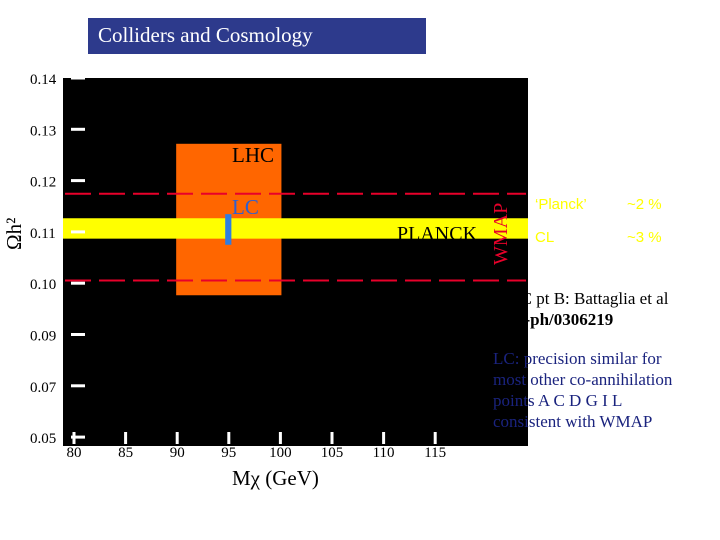  Describe the element at coordinates (14, 234) in the screenshot. I see `y-axis-title: Ωh²` at that location.